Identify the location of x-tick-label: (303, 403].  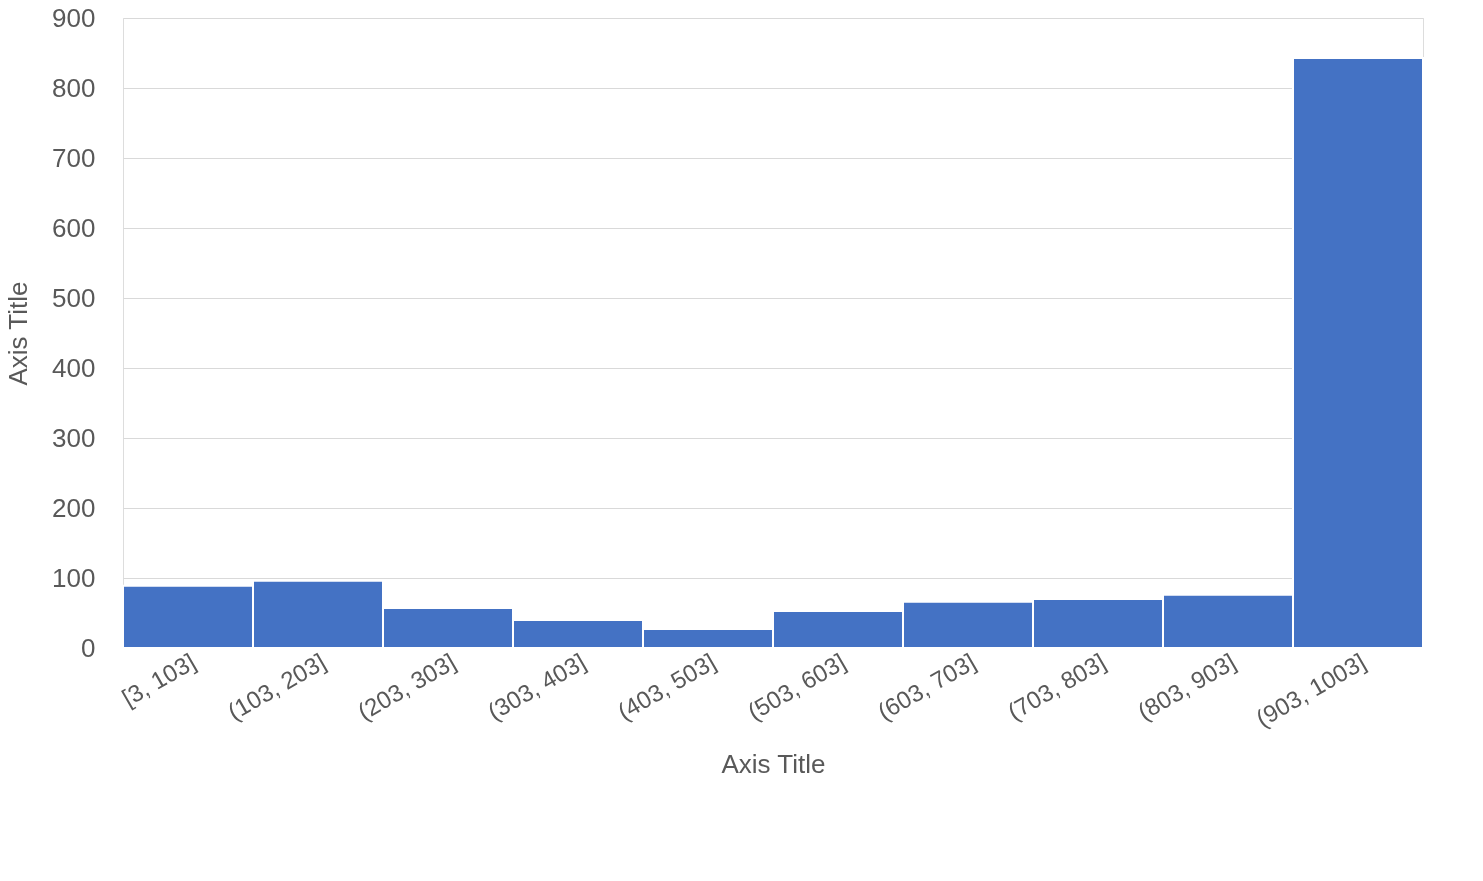
(536, 686).